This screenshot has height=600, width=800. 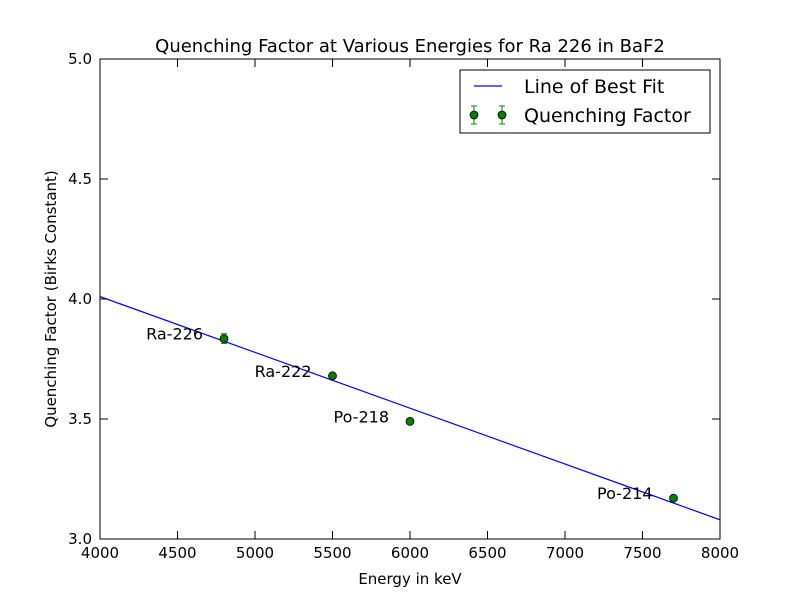 I want to click on x-tick-label-7: 7500, so click(x=642, y=553).